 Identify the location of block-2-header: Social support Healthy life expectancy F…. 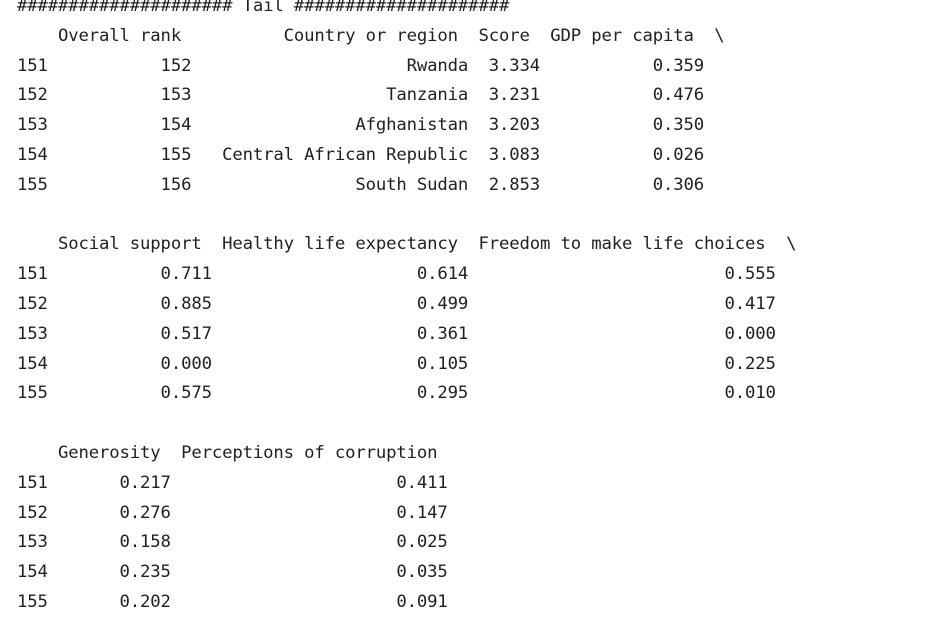
(407, 244).